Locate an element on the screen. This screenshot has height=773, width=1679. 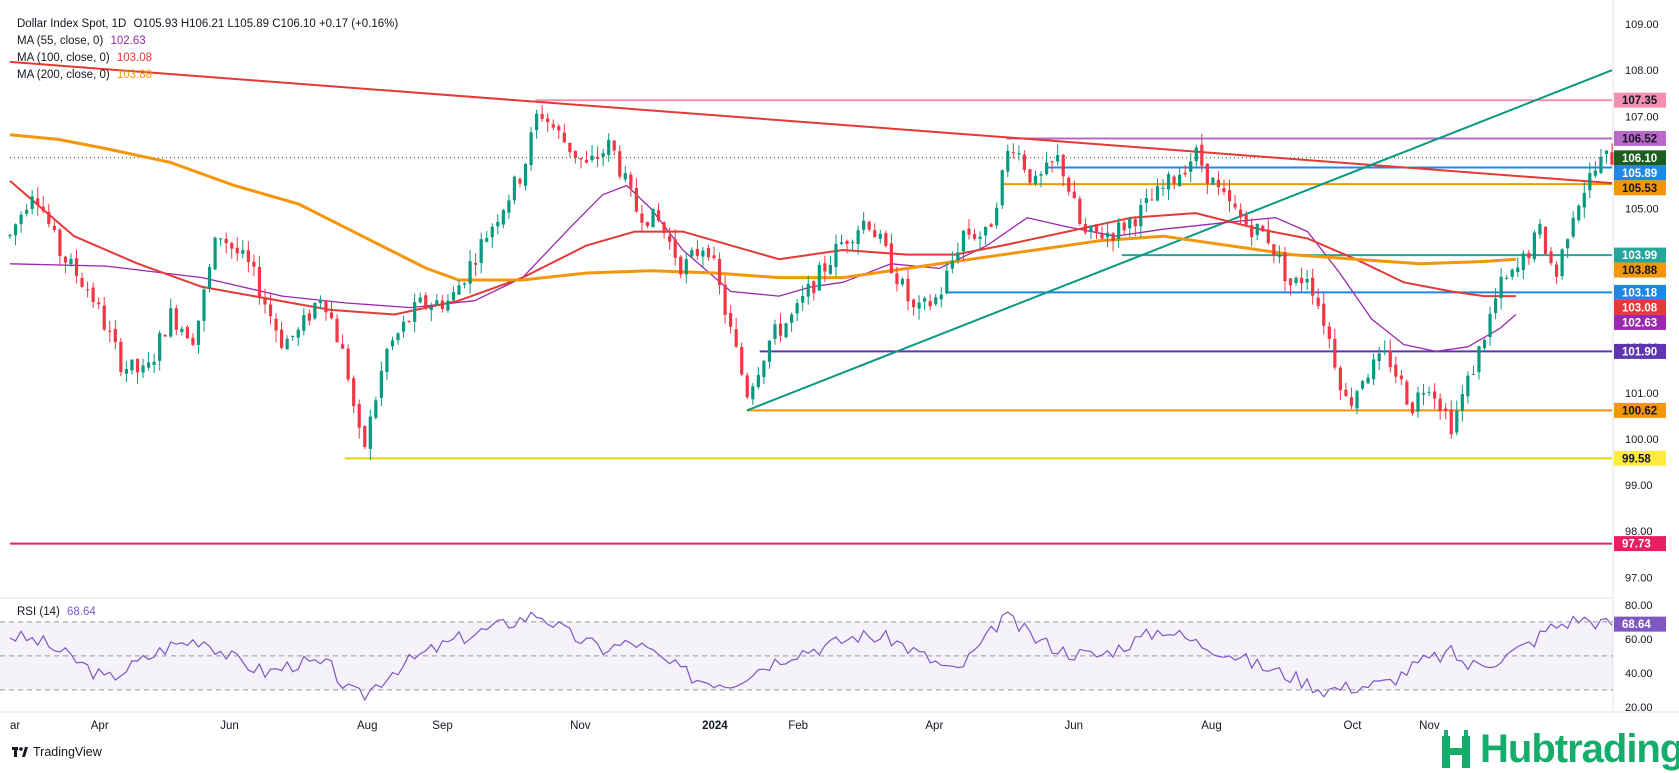
tradingview-logo-icon is located at coordinates (20, 752).